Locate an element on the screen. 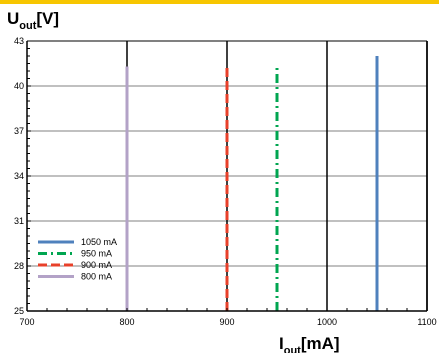 The width and height of the screenshot is (439, 353). y-axis-title-main: U is located at coordinates (13, 18).